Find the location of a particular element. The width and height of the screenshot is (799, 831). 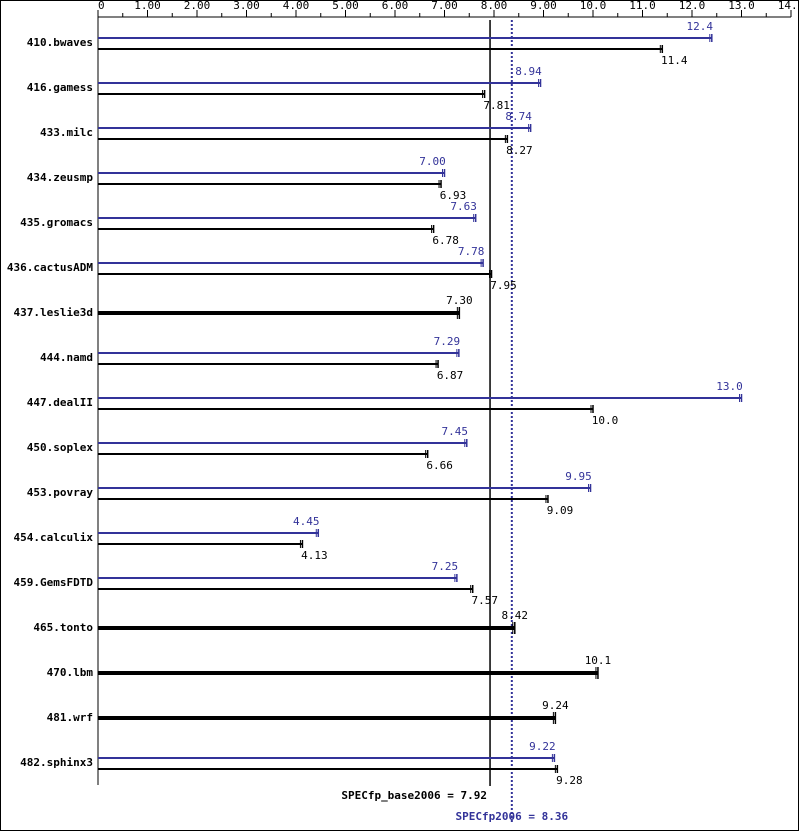

value-label: 7.81 is located at coordinates (496, 105).